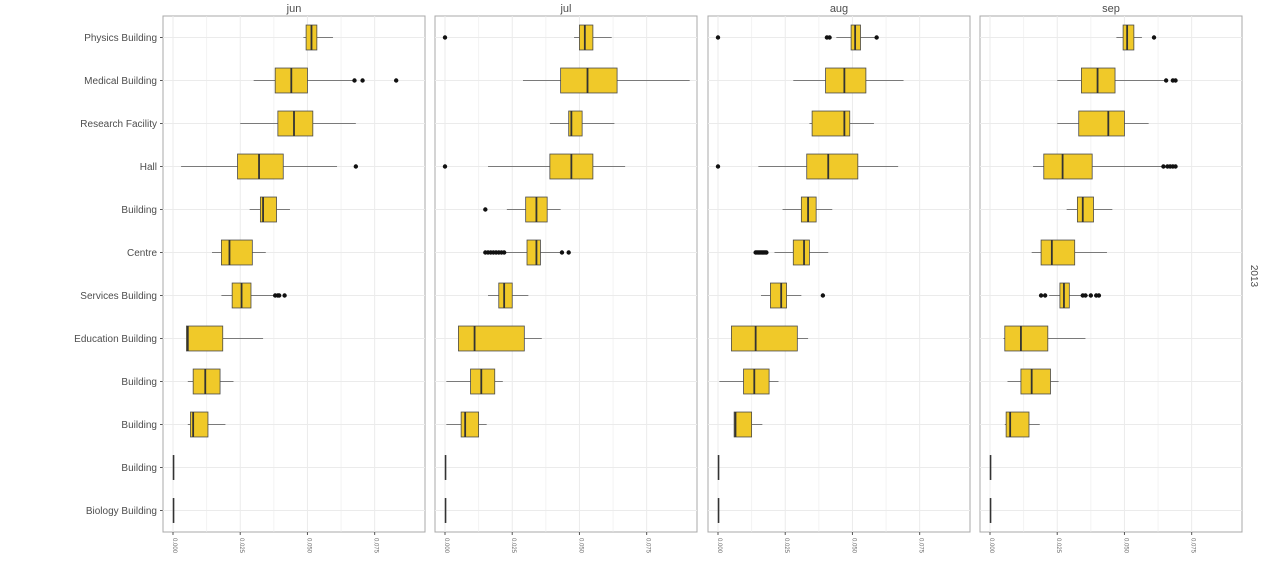 Image resolution: width=1280 pixels, height=562 pixels. I want to click on category-label: Education Building, so click(115, 339).